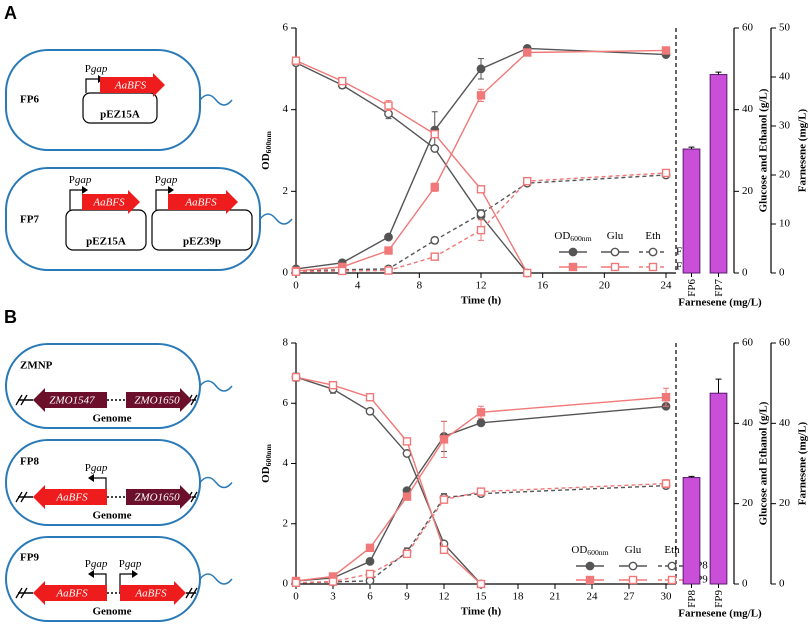 The height and width of the screenshot is (631, 809). What do you see at coordinates (803, 463) in the screenshot?
I see `y-axis-label: Farnesene (mg/L)` at bounding box center [803, 463].